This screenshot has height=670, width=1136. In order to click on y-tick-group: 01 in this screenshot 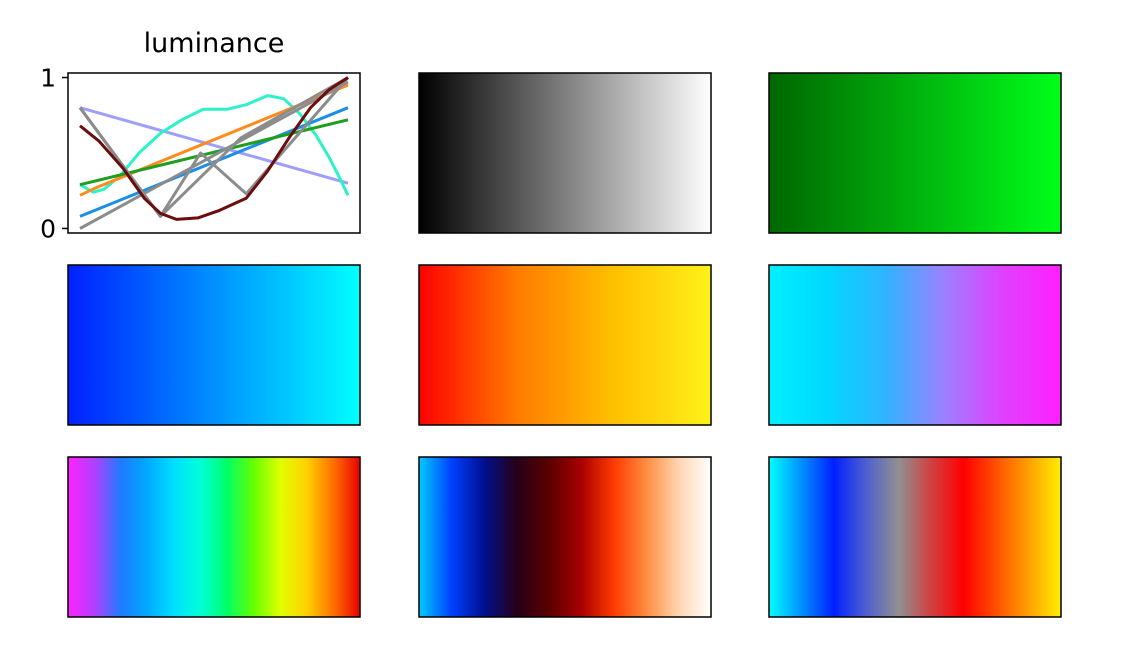, I will do `click(54, 153)`.